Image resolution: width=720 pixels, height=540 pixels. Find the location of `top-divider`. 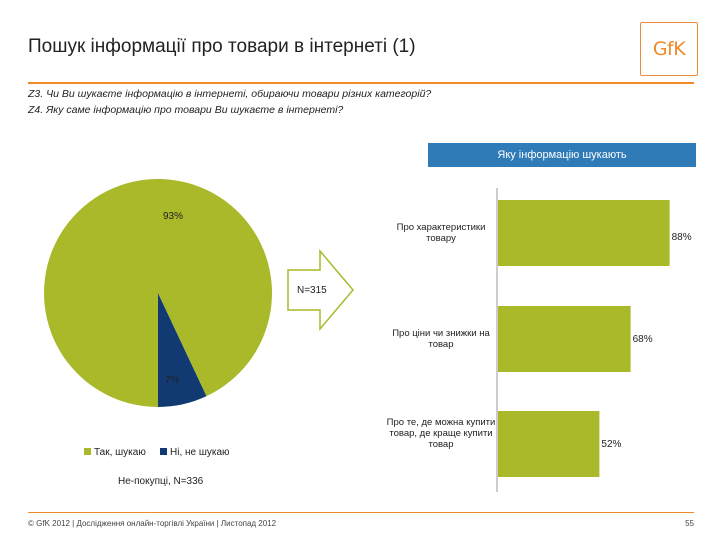

top-divider is located at coordinates (361, 83).